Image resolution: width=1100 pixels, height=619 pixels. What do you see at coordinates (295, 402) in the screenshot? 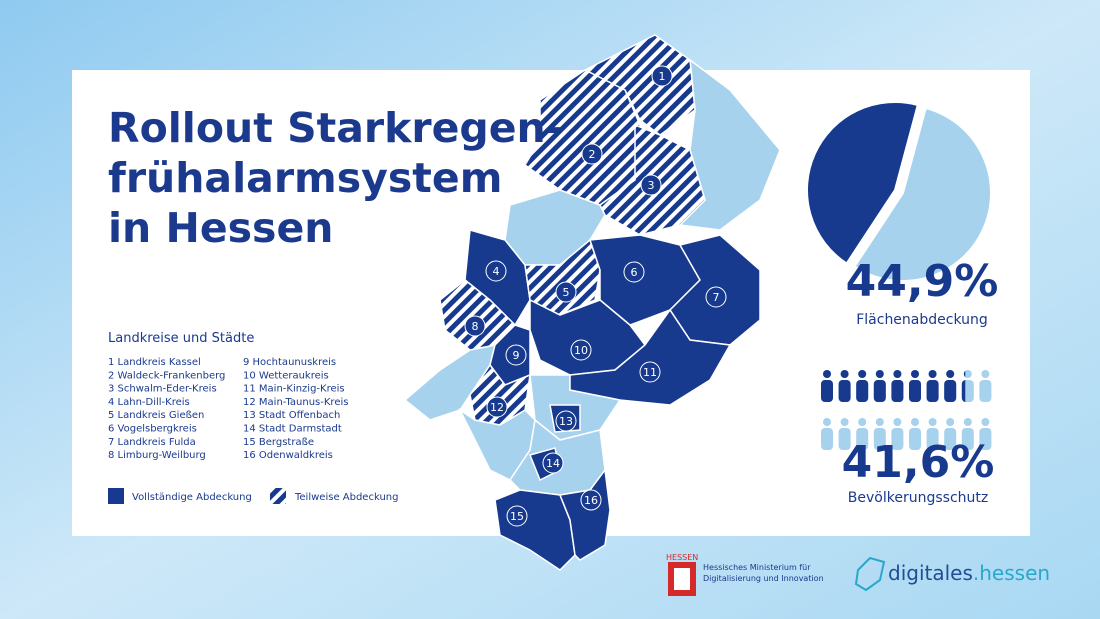
I see `legend-item: 12 Main-Taunus-Kreis` at bounding box center [295, 402].